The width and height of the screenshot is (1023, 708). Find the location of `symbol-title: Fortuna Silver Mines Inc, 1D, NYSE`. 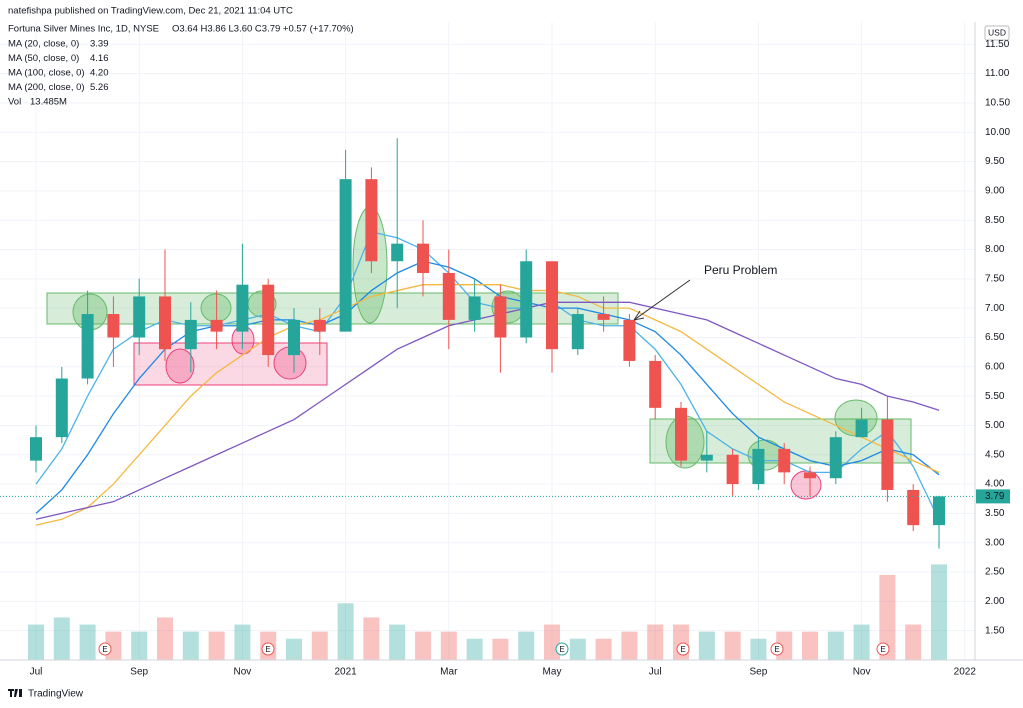

symbol-title: Fortuna Silver Mines Inc, 1D, NYSE is located at coordinates (83, 29).